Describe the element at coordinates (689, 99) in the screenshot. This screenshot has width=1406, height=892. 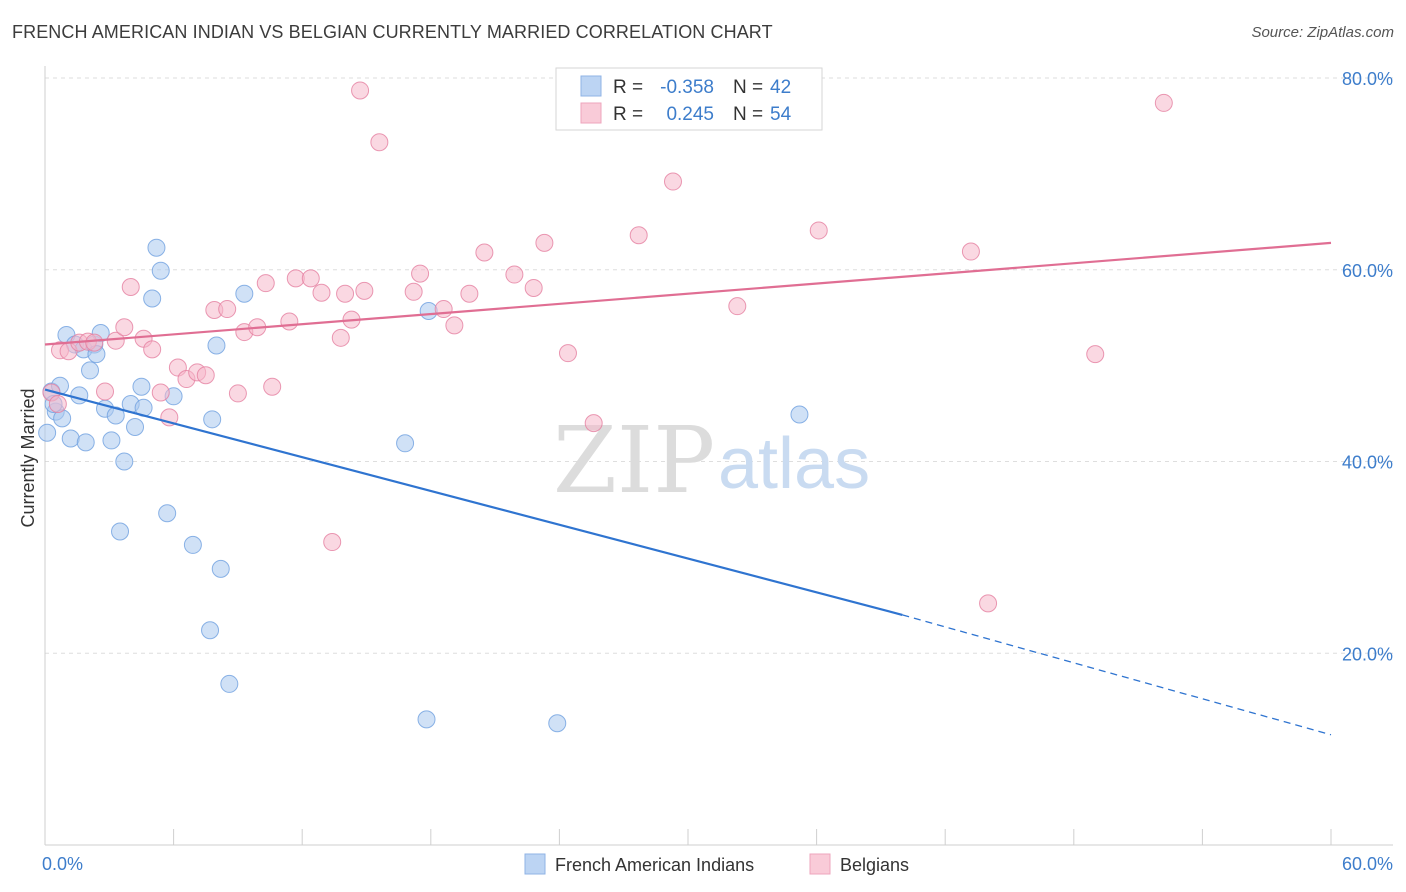
I see `legend-box: R = -0.358 N = 42 R = 0.245 N = 54` at that location.